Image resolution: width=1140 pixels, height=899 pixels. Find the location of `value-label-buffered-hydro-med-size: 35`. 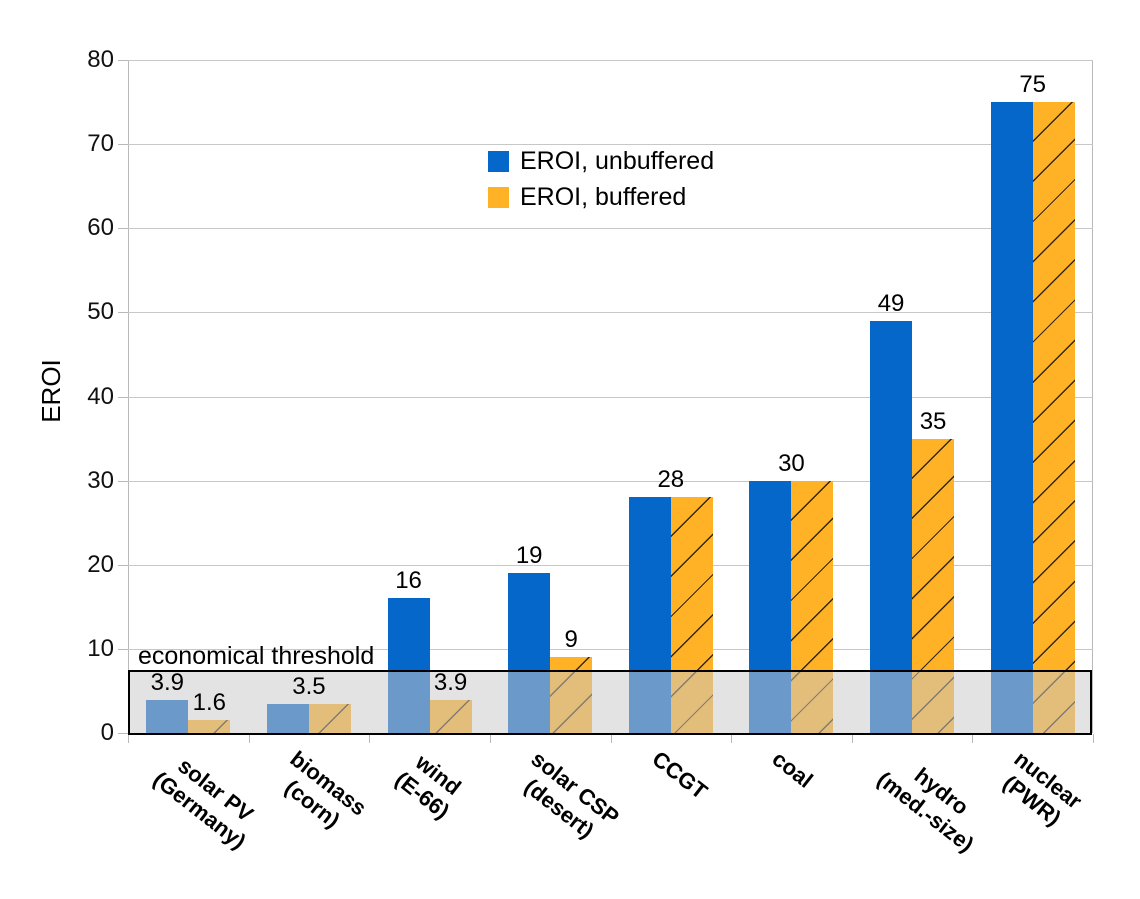

value-label-buffered-hydro-med-size: 35 is located at coordinates (933, 421).